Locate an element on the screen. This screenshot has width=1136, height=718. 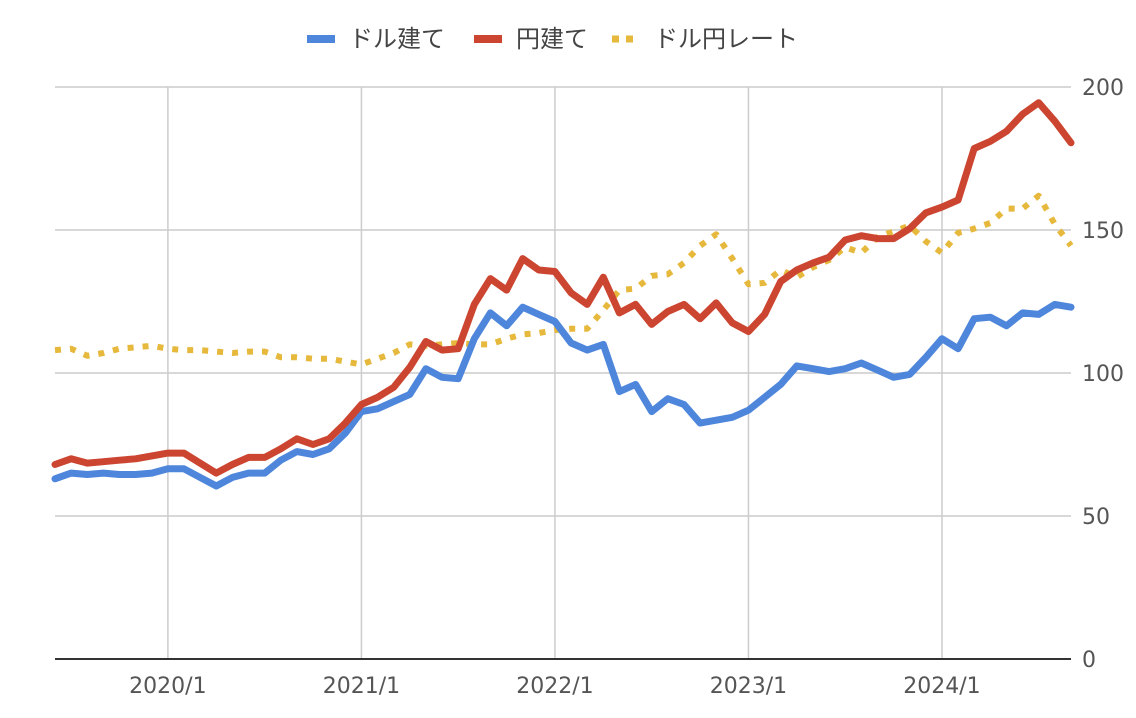
y-tick-label-150: 150 is located at coordinates (1103, 231).